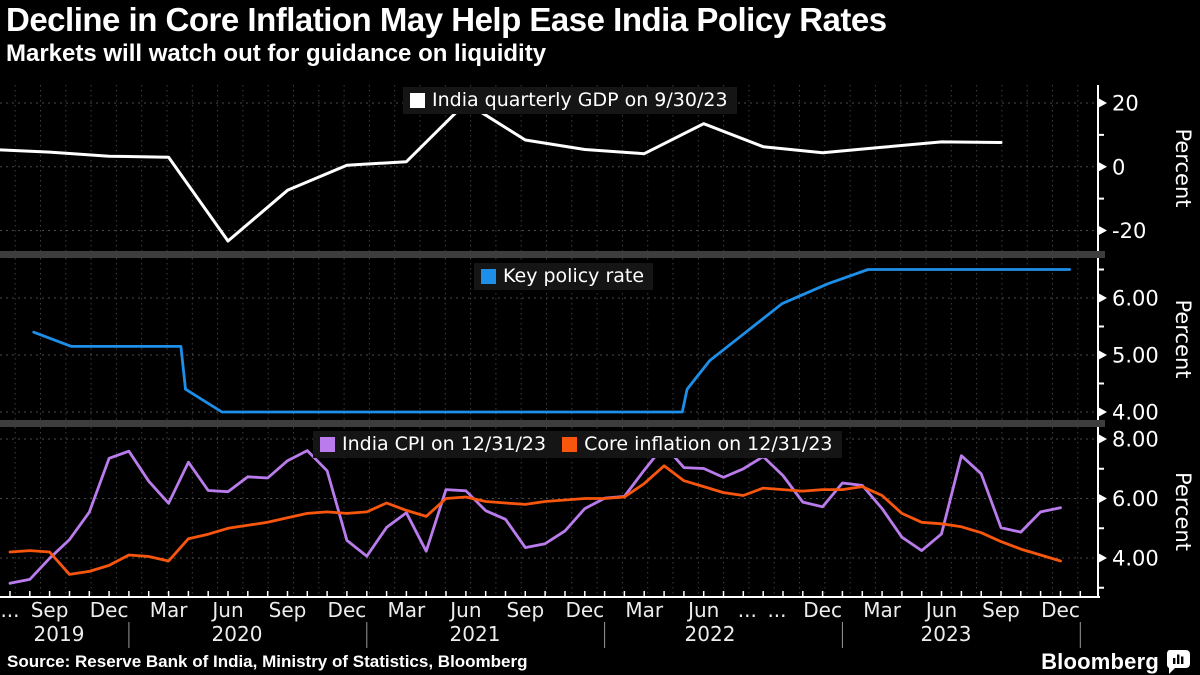 The height and width of the screenshot is (675, 1200). I want to click on svg-text: 2021, so click(475, 634).